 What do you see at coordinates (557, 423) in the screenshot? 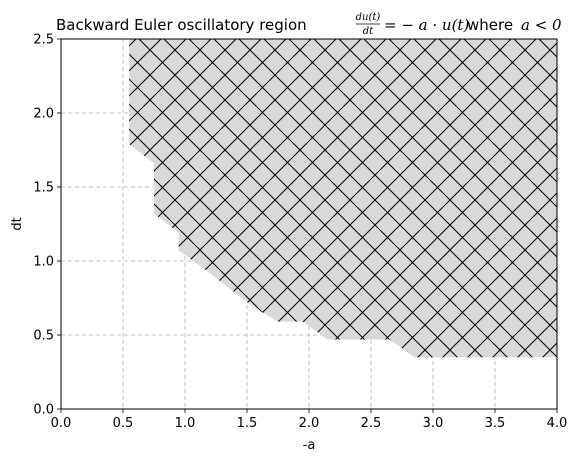
I see `x-tick-label: 4.0` at bounding box center [557, 423].